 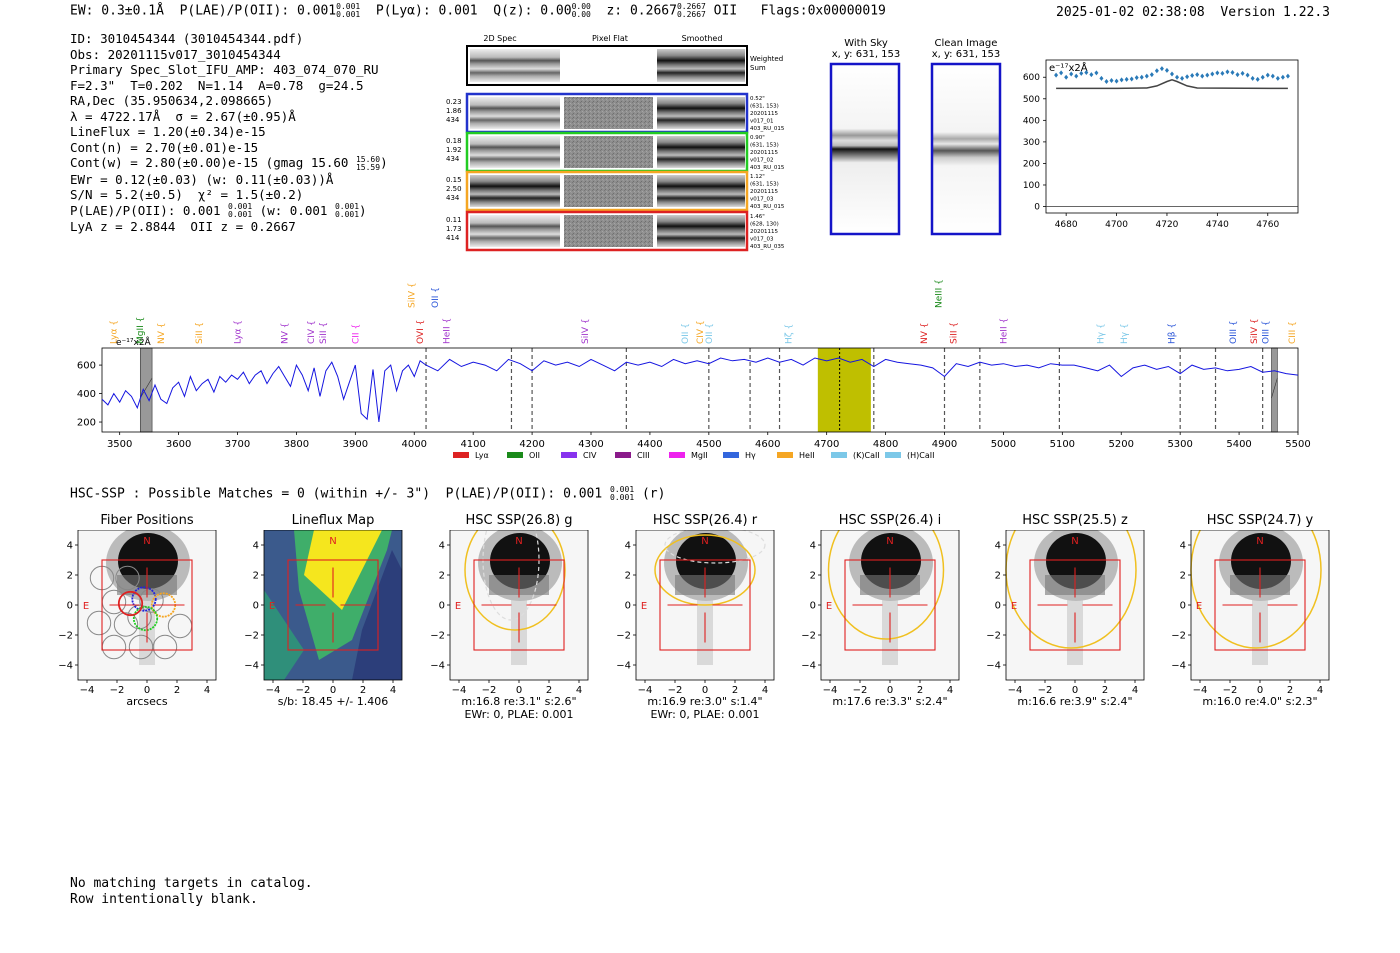 What do you see at coordinates (134, 342) in the screenshot?
I see `spectrum-unit-label: e⁻¹⁷x2Å` at bounding box center [134, 342].